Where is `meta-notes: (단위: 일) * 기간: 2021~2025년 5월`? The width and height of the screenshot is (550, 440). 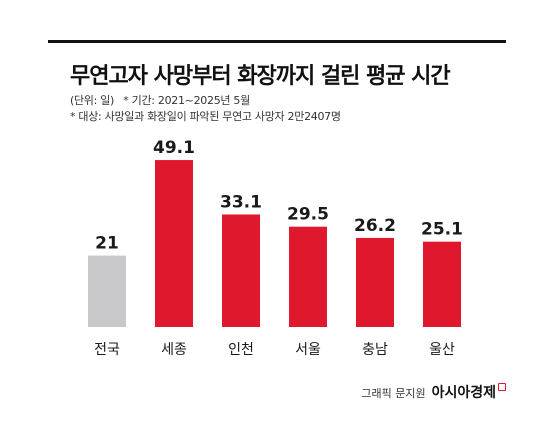
meta-notes: (단위: 일) * 기간: 2021~2025년 5월 is located at coordinates (160, 100).